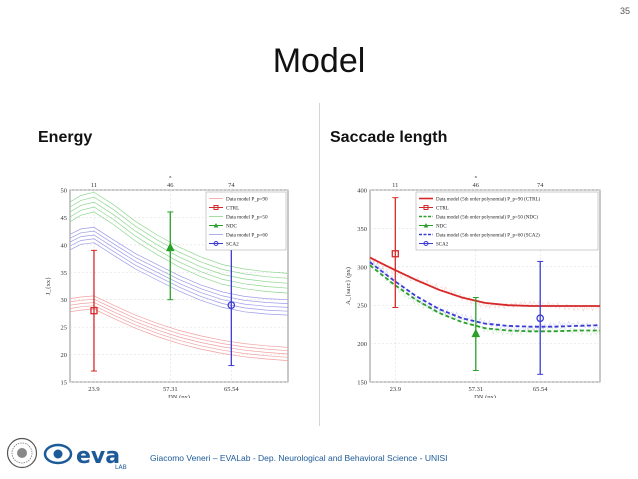  I want to click on legend-label: Data model P_p=90, so click(247, 200).